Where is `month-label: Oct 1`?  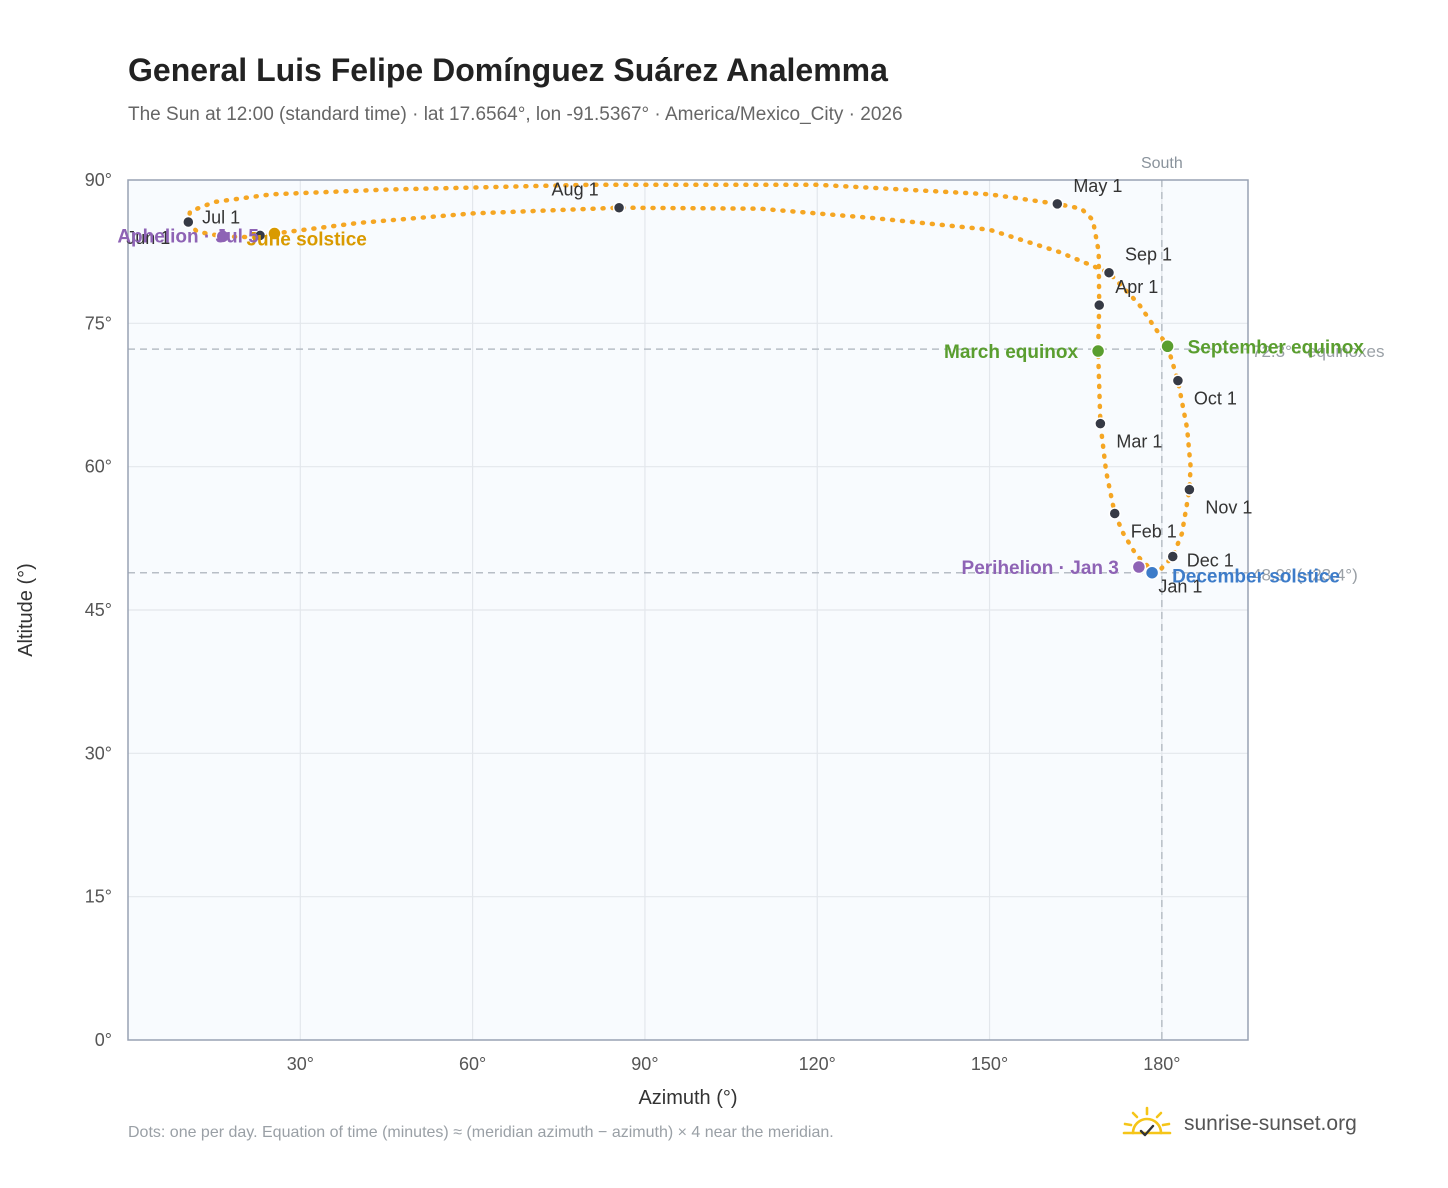
month-label: Oct 1 is located at coordinates (1215, 399).